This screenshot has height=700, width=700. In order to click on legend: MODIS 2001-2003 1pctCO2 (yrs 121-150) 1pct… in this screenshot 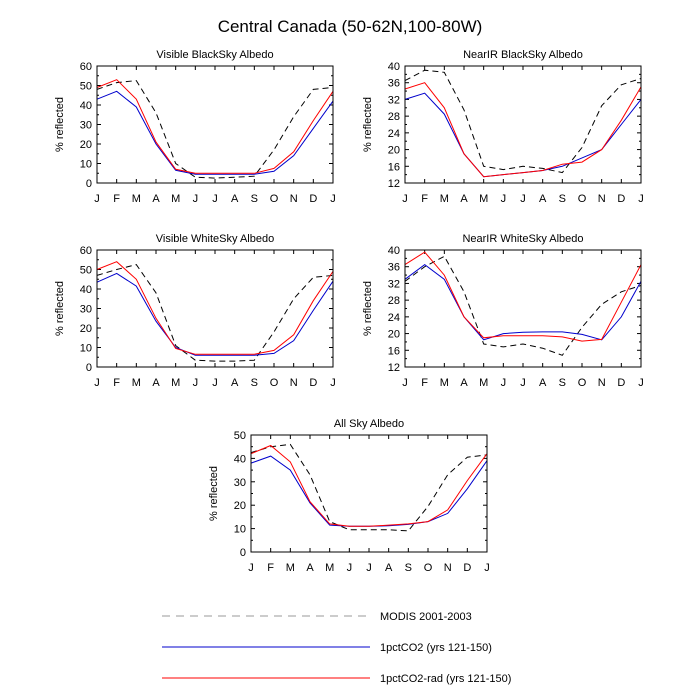, I will do `click(336, 648)`.